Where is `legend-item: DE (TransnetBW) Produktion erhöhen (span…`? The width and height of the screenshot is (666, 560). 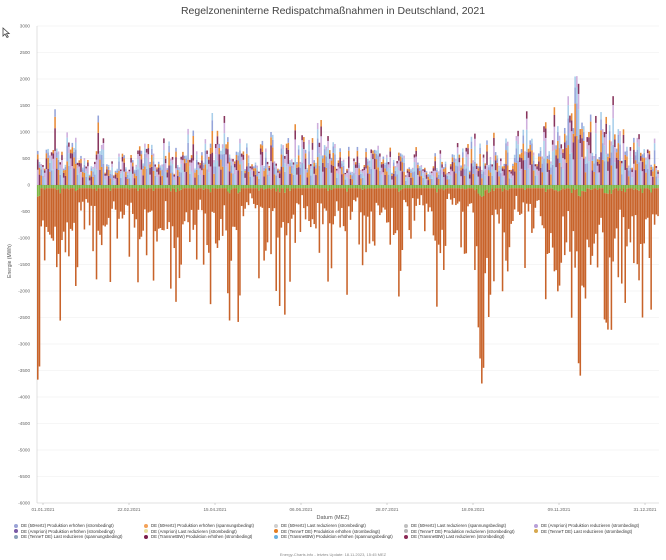 legend-item: DE (TransnetBW) Produktion erhöhen (span… is located at coordinates (333, 536).